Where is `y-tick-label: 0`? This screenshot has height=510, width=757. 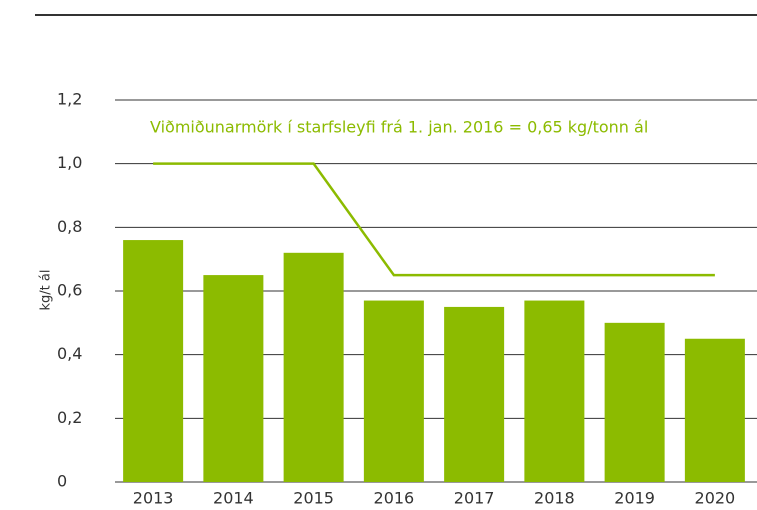
y-tick-label: 0 is located at coordinates (62, 481).